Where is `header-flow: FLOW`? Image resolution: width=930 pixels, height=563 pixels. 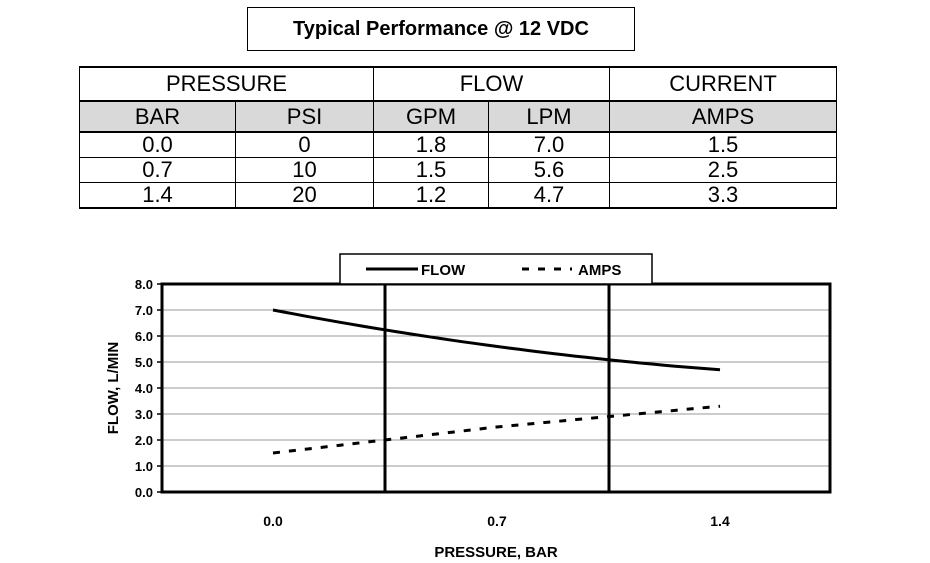
header-flow: FLOW is located at coordinates (491, 84).